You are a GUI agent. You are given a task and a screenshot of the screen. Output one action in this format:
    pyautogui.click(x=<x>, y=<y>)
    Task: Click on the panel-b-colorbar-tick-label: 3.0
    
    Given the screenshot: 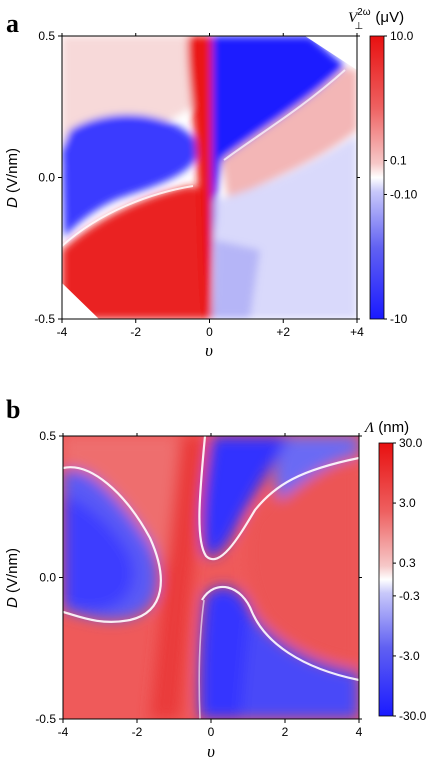 What is the action you would take?
    pyautogui.click(x=407, y=503)
    